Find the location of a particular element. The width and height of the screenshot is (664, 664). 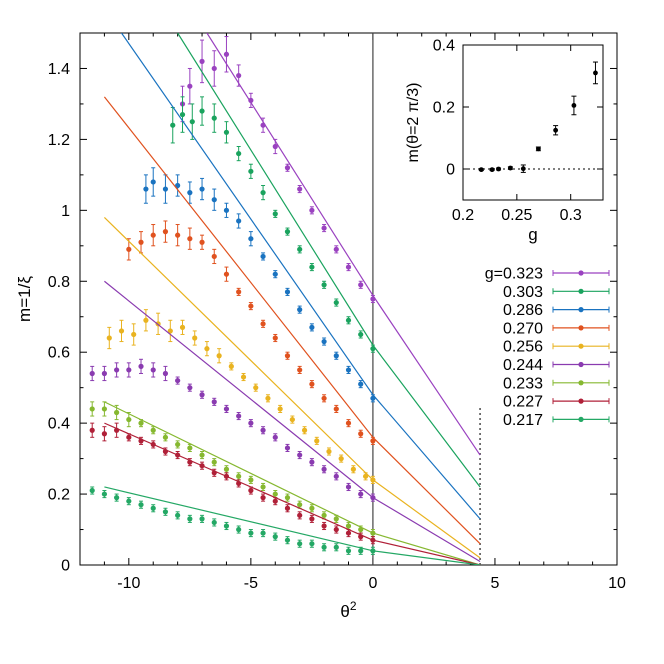

inset-x-tick-label: 0.25 is located at coordinates (516, 215).